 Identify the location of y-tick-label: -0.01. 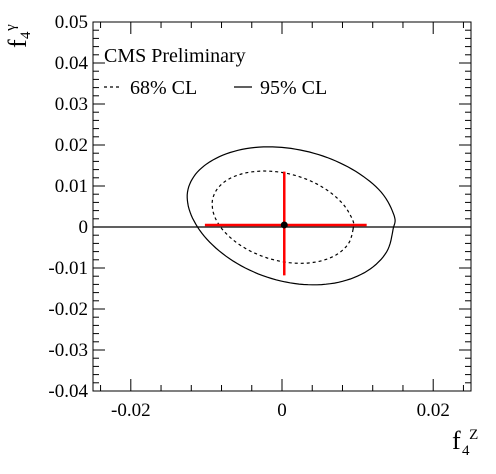
(68, 268).